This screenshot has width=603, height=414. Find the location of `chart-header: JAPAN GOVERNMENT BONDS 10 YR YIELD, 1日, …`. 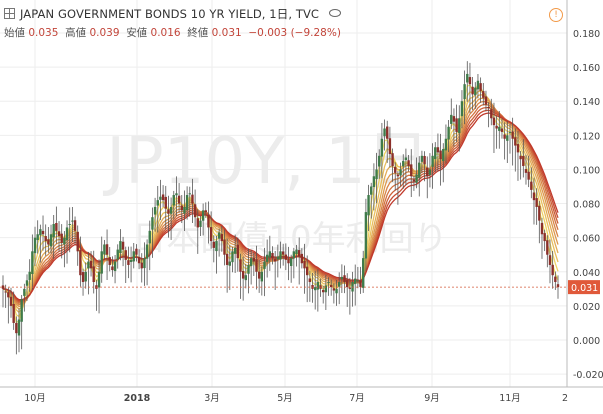

chart-header: JAPAN GOVERNMENT BONDS 10 YR YIELD, 1日, … is located at coordinates (175, 14).